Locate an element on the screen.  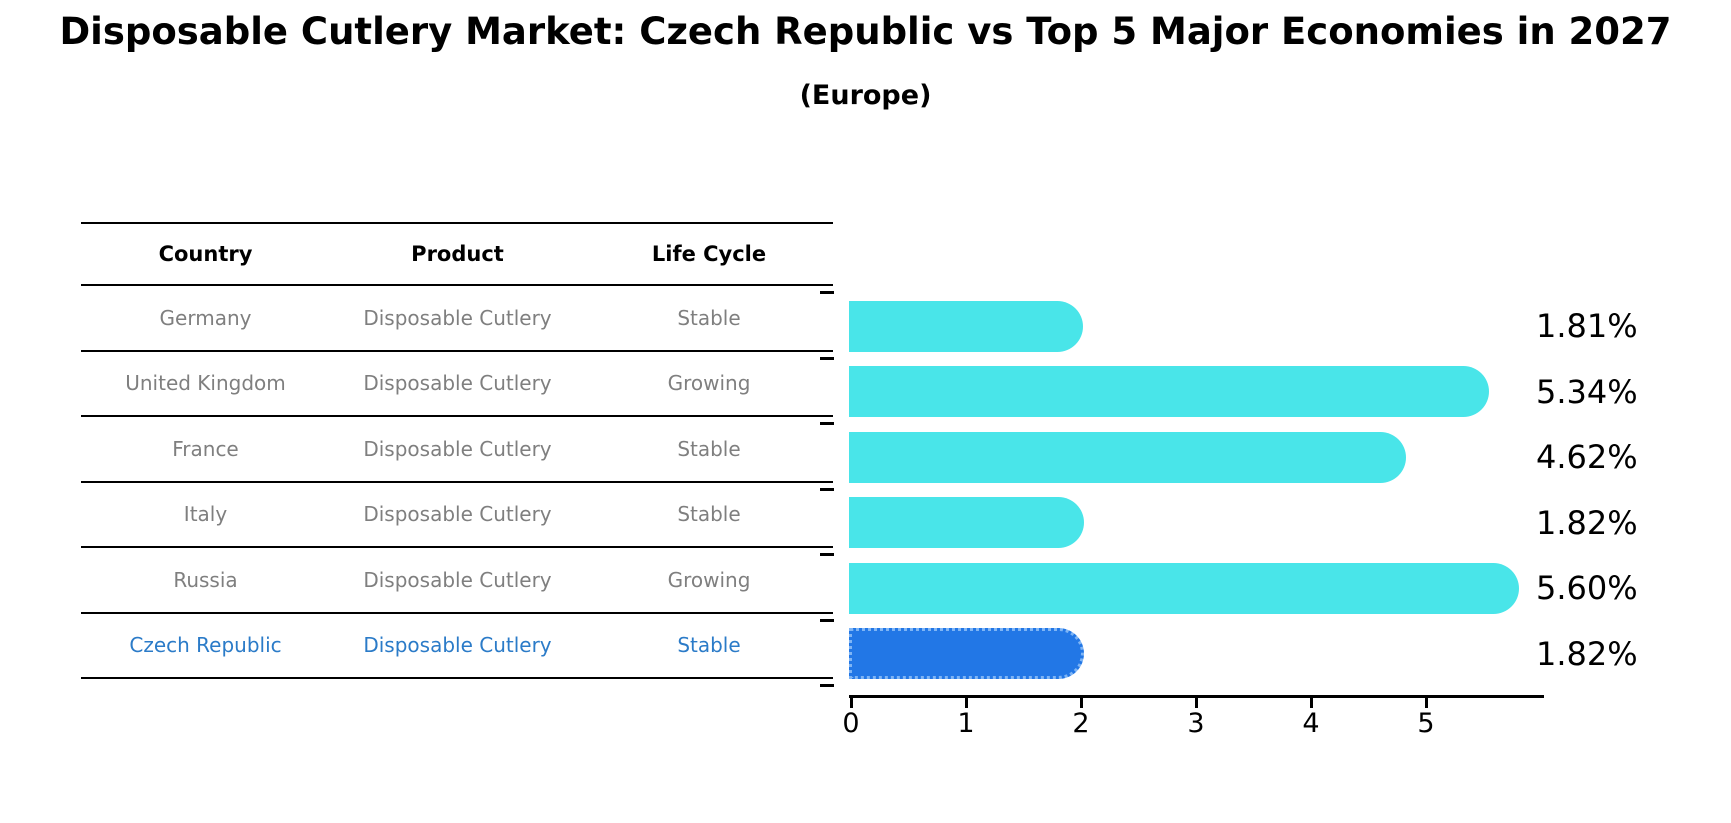
table-row-russia: Russia Disposable Cutlery Growing is located at coordinates (457, 581).